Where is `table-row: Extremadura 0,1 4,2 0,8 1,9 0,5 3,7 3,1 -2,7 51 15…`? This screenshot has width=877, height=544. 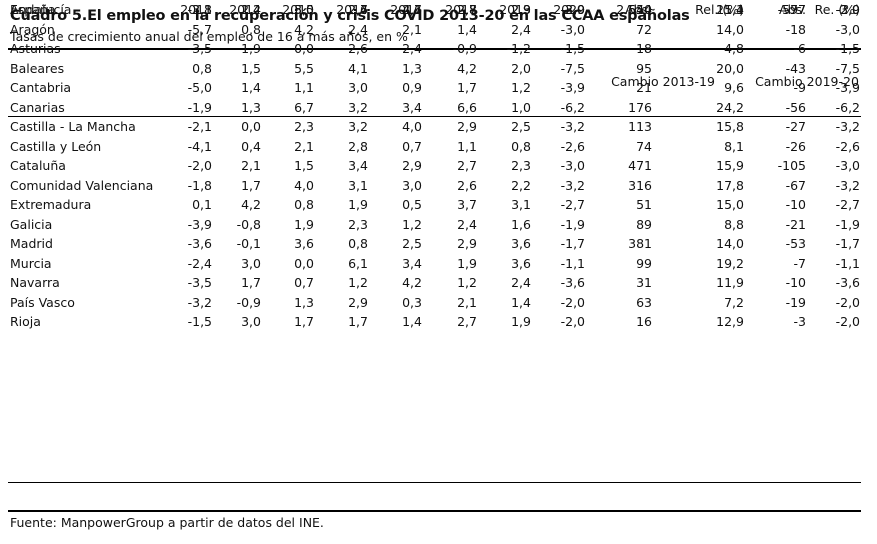
table-row: Extremadura 0,1 4,2 0,8 1,9 0,5 3,7 3,1 -2,7 51 15… is located at coordinates (435, 205).